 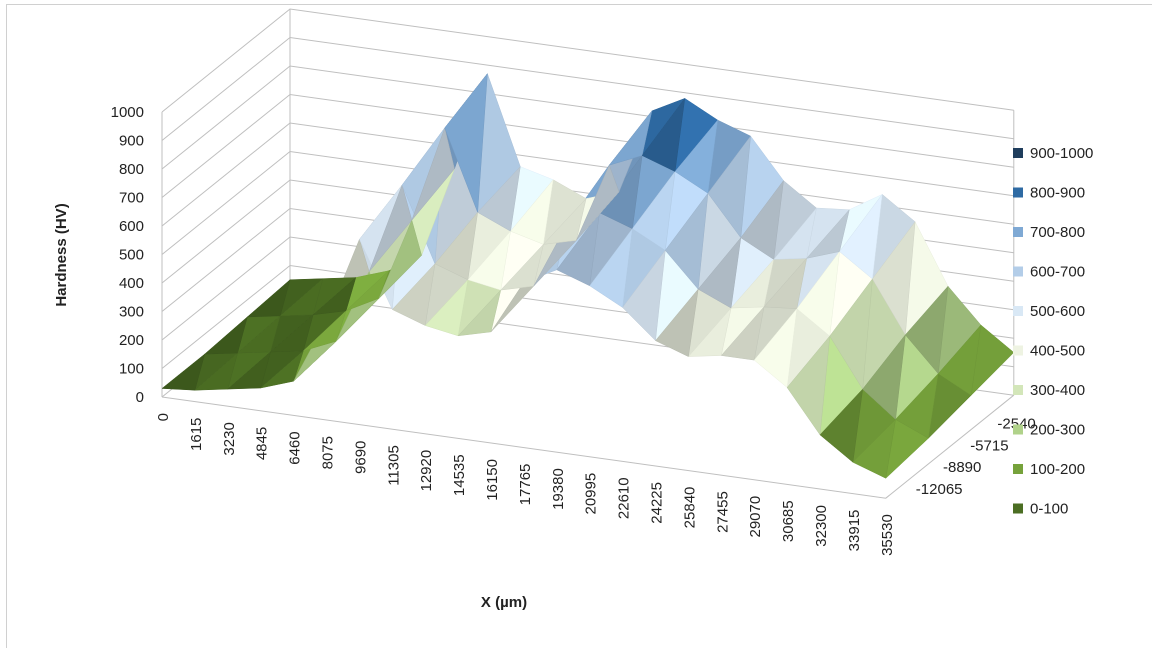 I want to click on x-tick-label: 30685, so click(x=788, y=521).